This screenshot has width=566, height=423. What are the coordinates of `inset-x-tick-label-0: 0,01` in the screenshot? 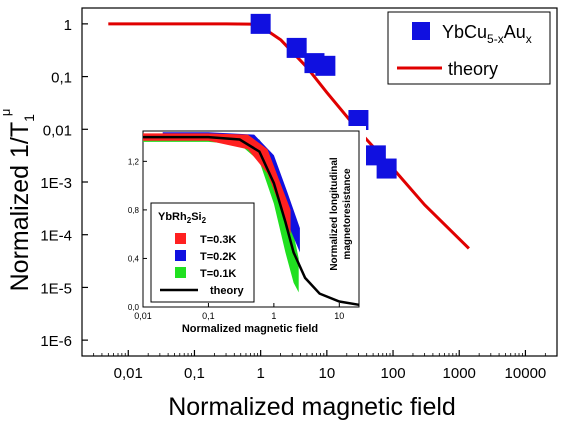 It's located at (143, 316).